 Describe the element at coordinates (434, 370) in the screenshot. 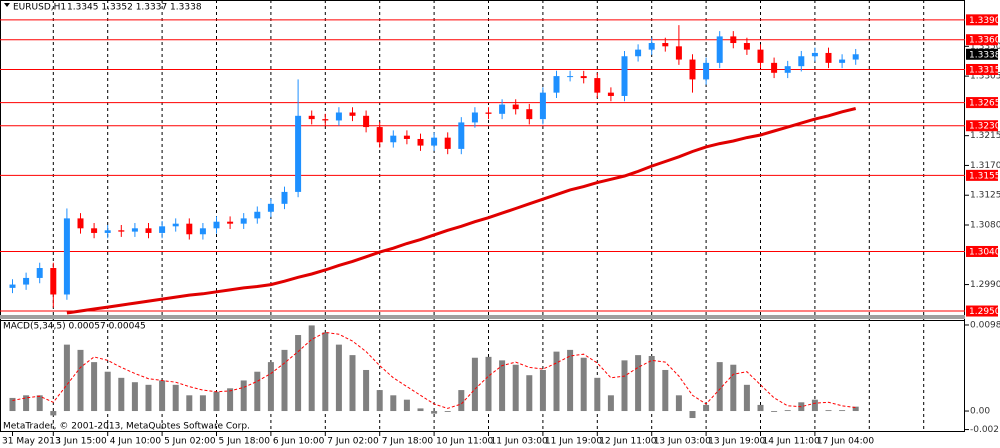

I see `signal-line` at that location.